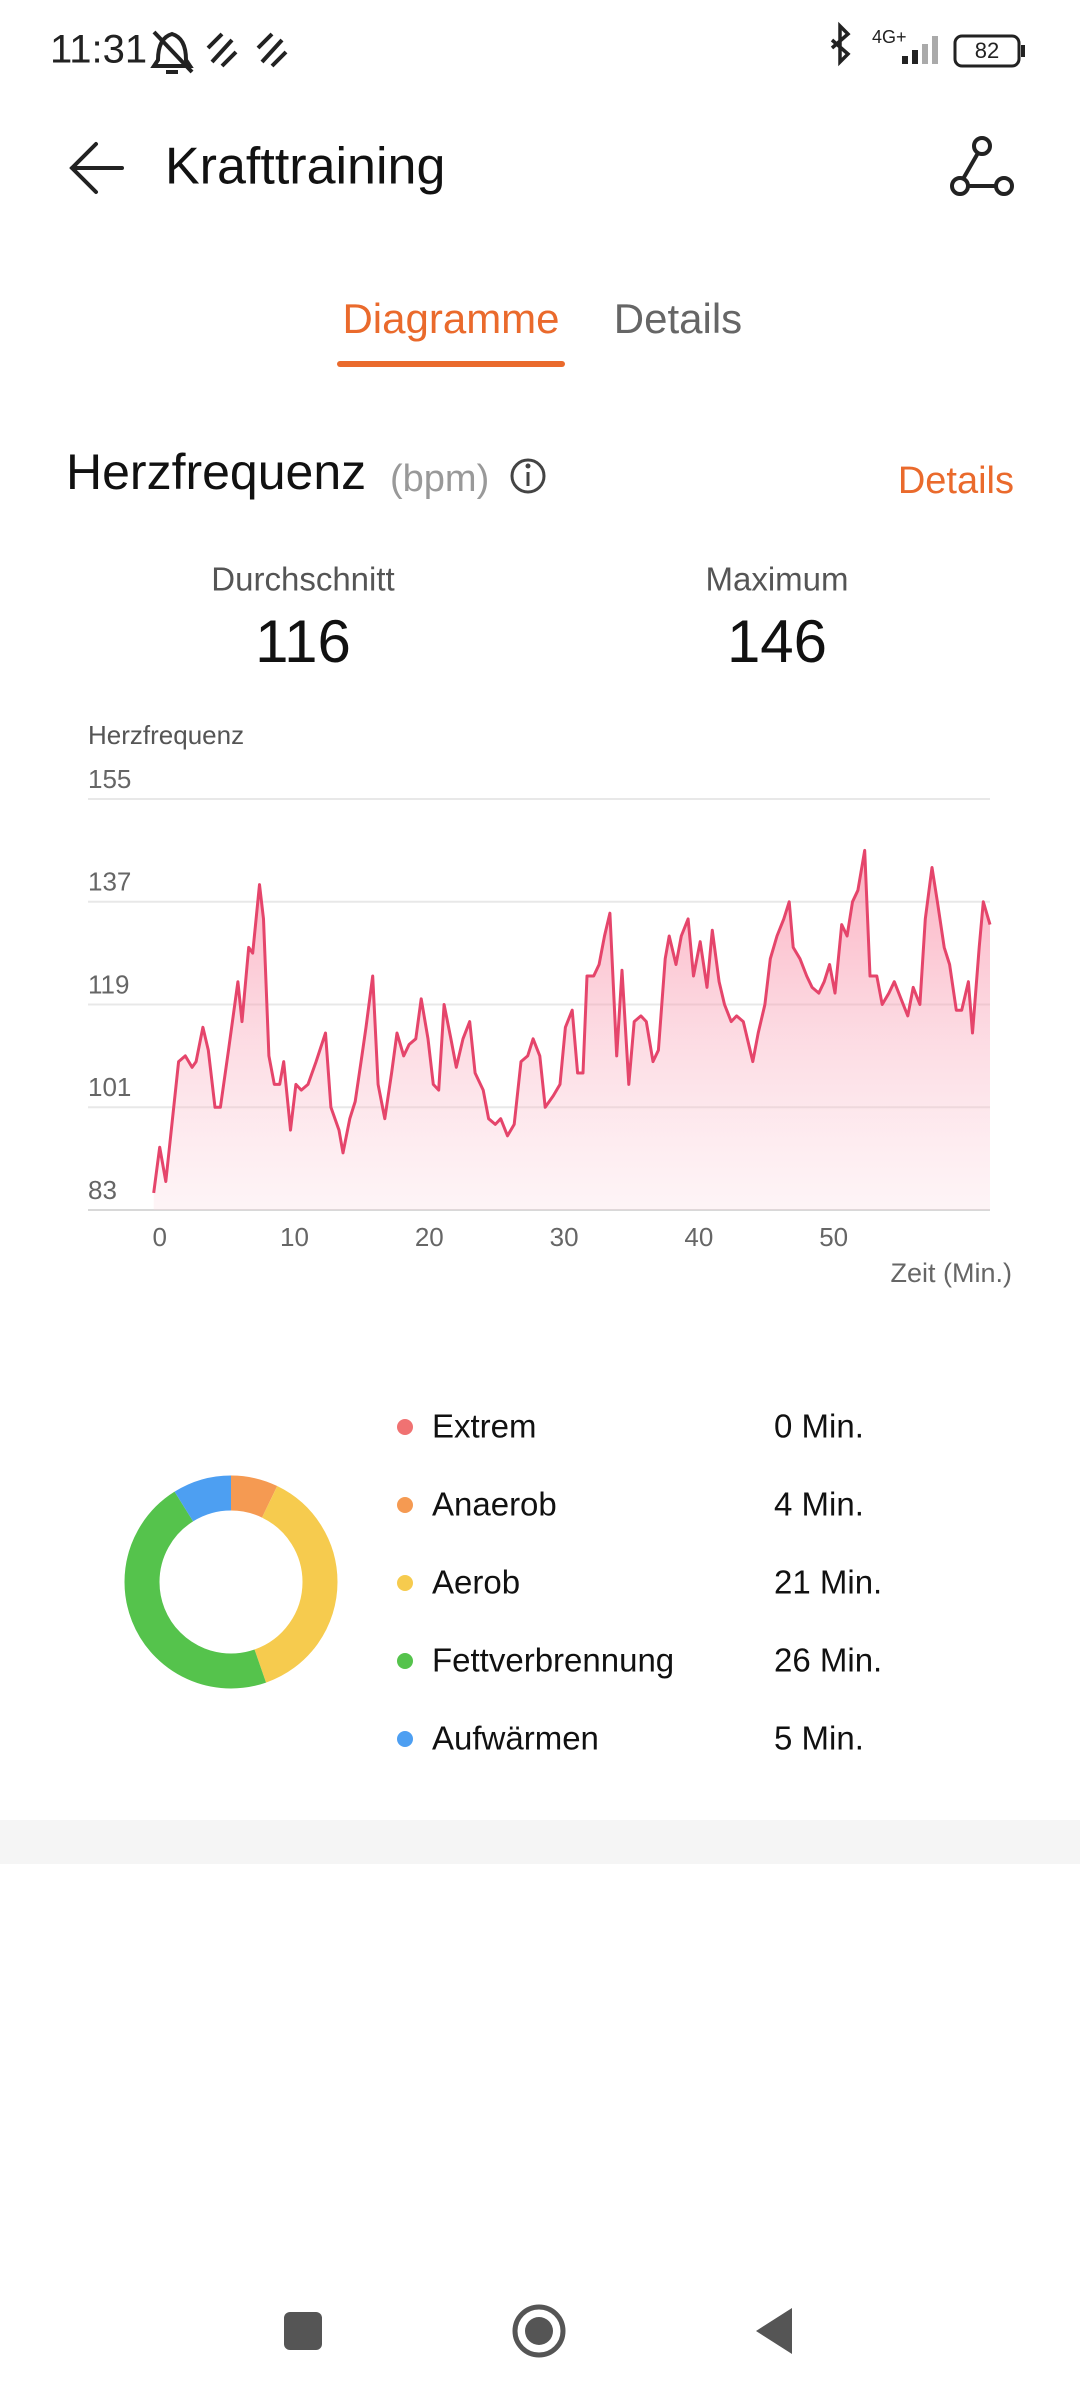 The width and height of the screenshot is (1080, 2400). Describe the element at coordinates (564, 1237) in the screenshot. I see `x-tick-label: 30` at that location.